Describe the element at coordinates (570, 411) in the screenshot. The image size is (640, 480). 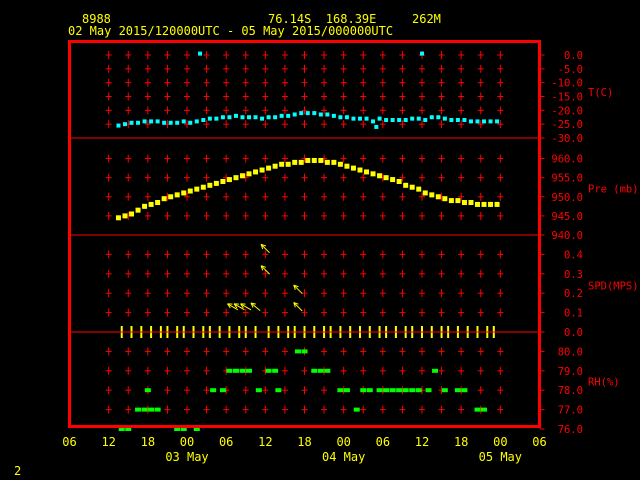
I see `humidity-tick-label: 77.0` at that location.